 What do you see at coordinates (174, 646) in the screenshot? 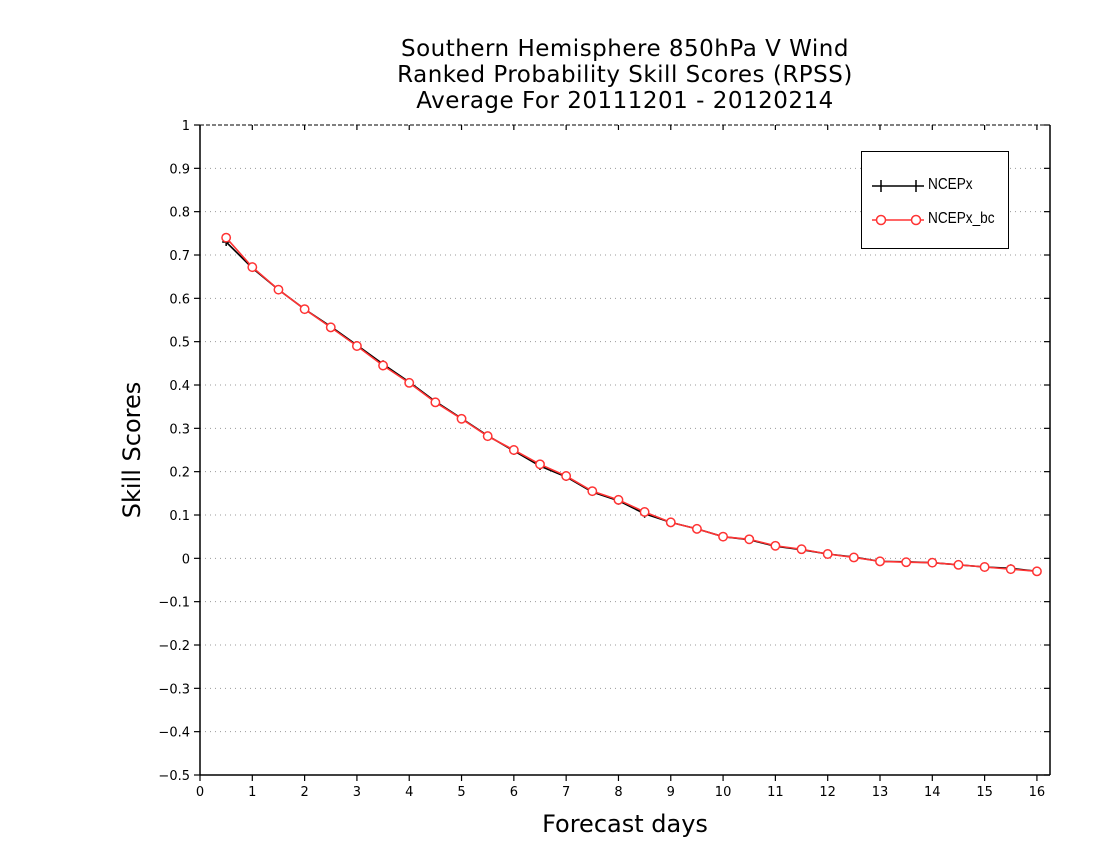
I see `y-tick-label: −0.2` at bounding box center [174, 646].